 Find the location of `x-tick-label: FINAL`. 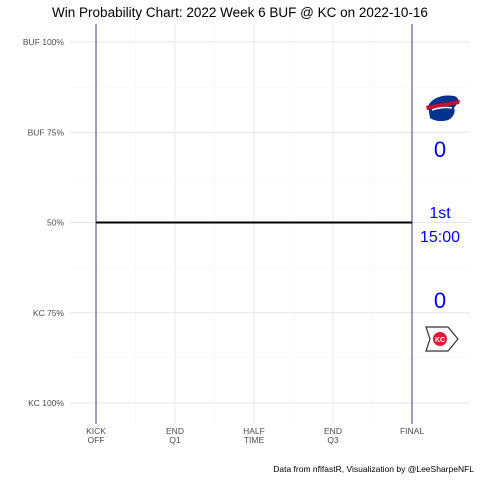

x-tick-label: FINAL is located at coordinates (412, 431).